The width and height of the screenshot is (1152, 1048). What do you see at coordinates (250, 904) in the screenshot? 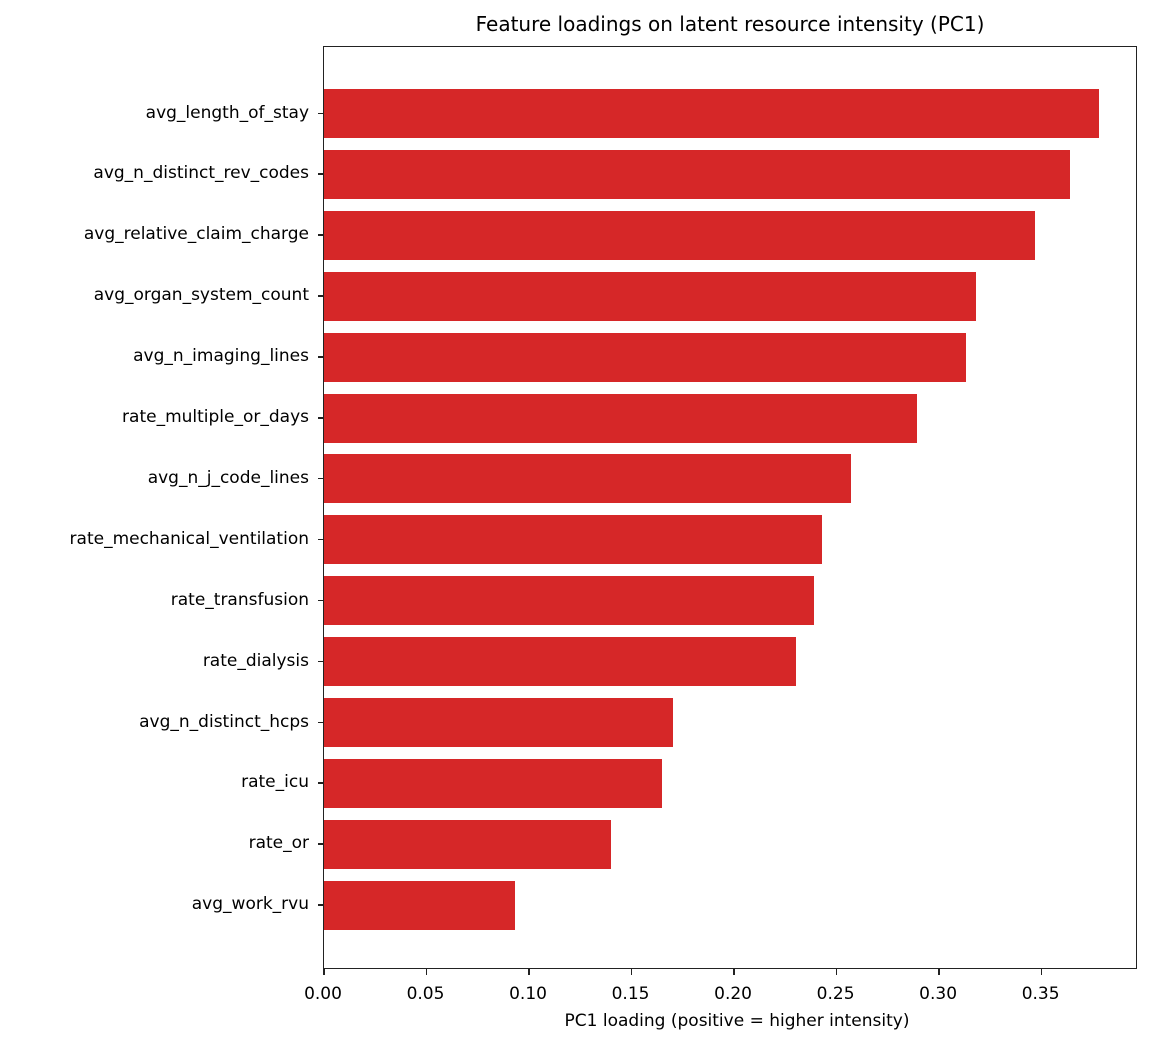
I see `y-tick-label: avg_work_rvu` at bounding box center [250, 904].